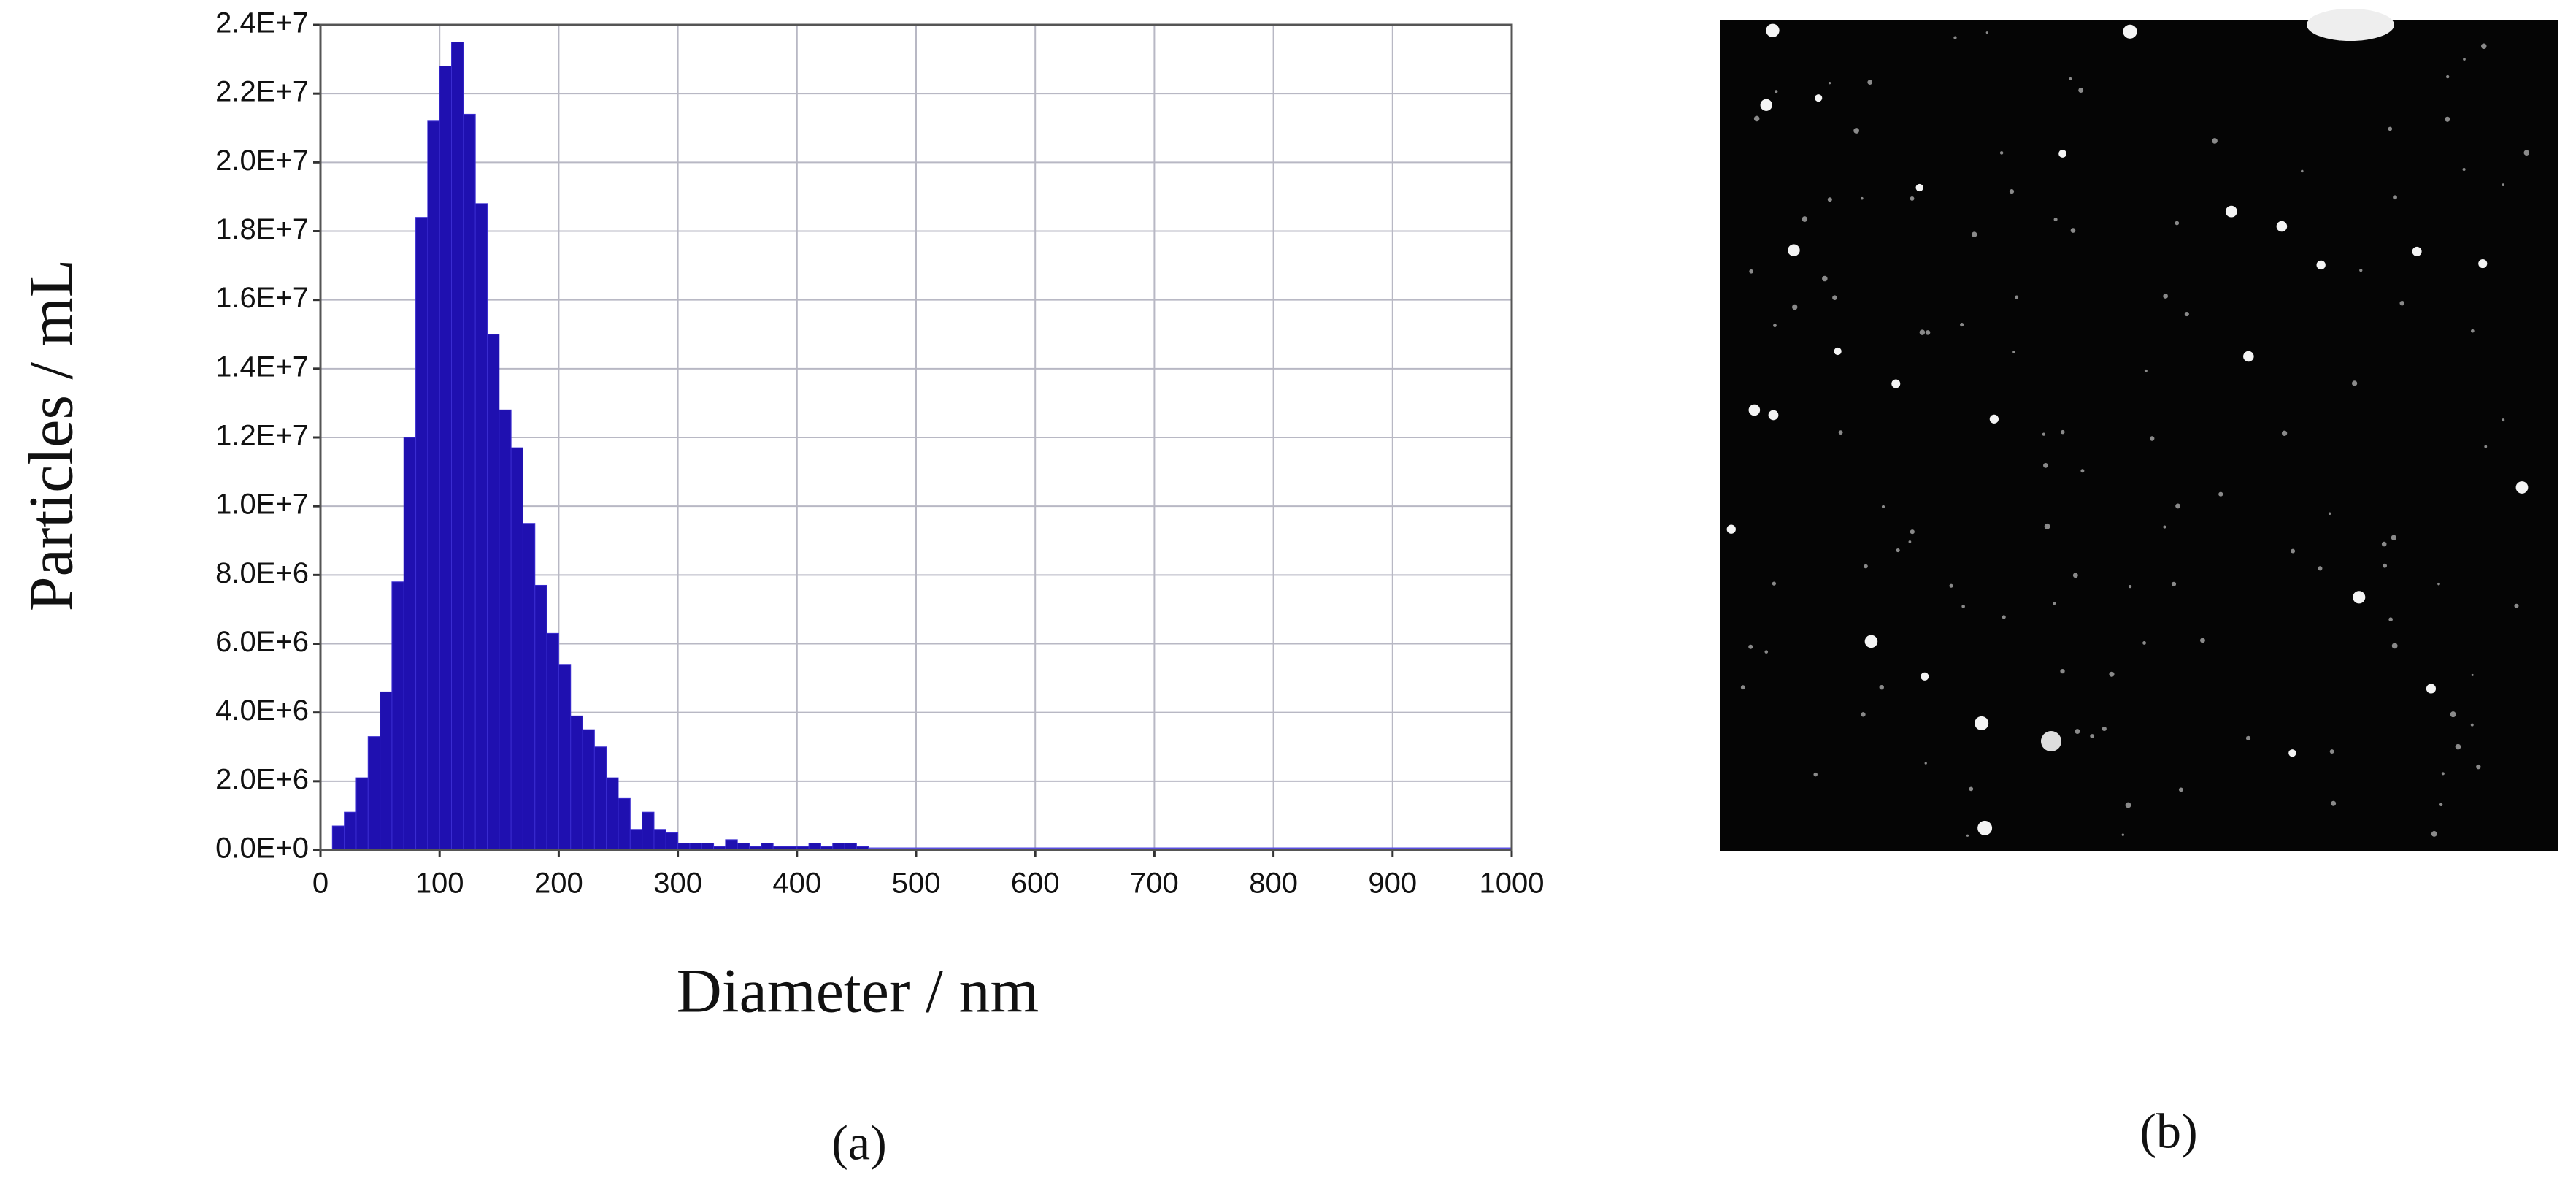 Image resolution: width=2576 pixels, height=1202 pixels. Describe the element at coordinates (262, 92) in the screenshot. I see `y-tick-label: 2.2E+7` at that location.